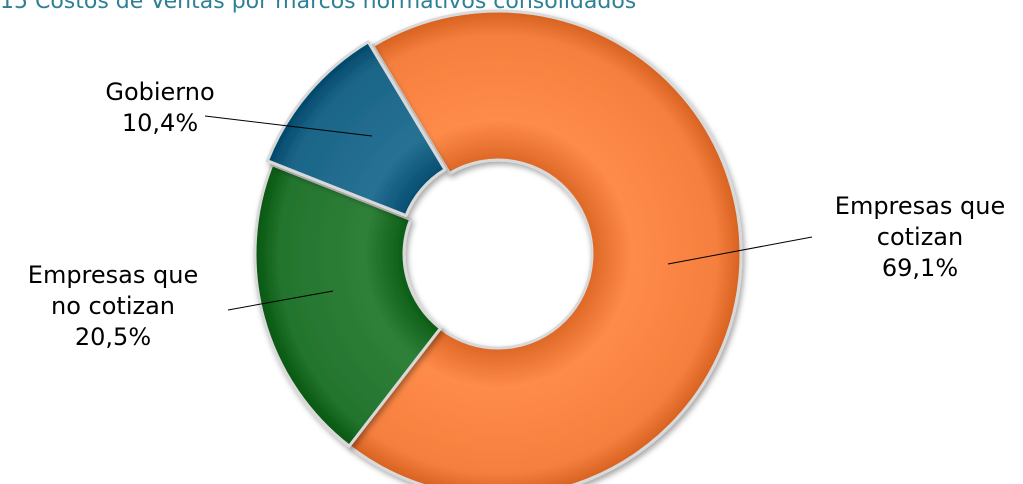 This screenshot has height=484, width=1023. What do you see at coordinates (113, 337) in the screenshot?
I see `slice-value-label: 20,5%` at bounding box center [113, 337].